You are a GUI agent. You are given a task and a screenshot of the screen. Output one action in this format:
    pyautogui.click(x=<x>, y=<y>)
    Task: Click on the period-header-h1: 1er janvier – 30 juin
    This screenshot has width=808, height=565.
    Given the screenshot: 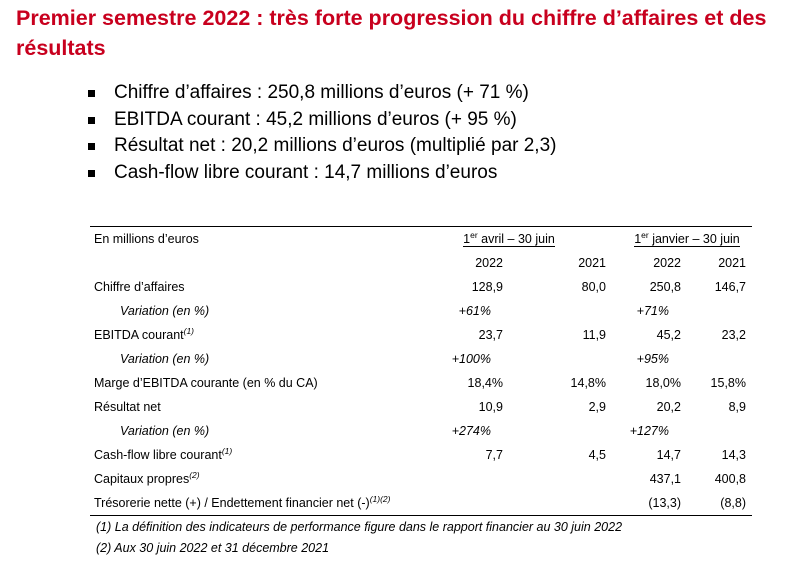 What is the action you would take?
    pyautogui.click(x=687, y=238)
    